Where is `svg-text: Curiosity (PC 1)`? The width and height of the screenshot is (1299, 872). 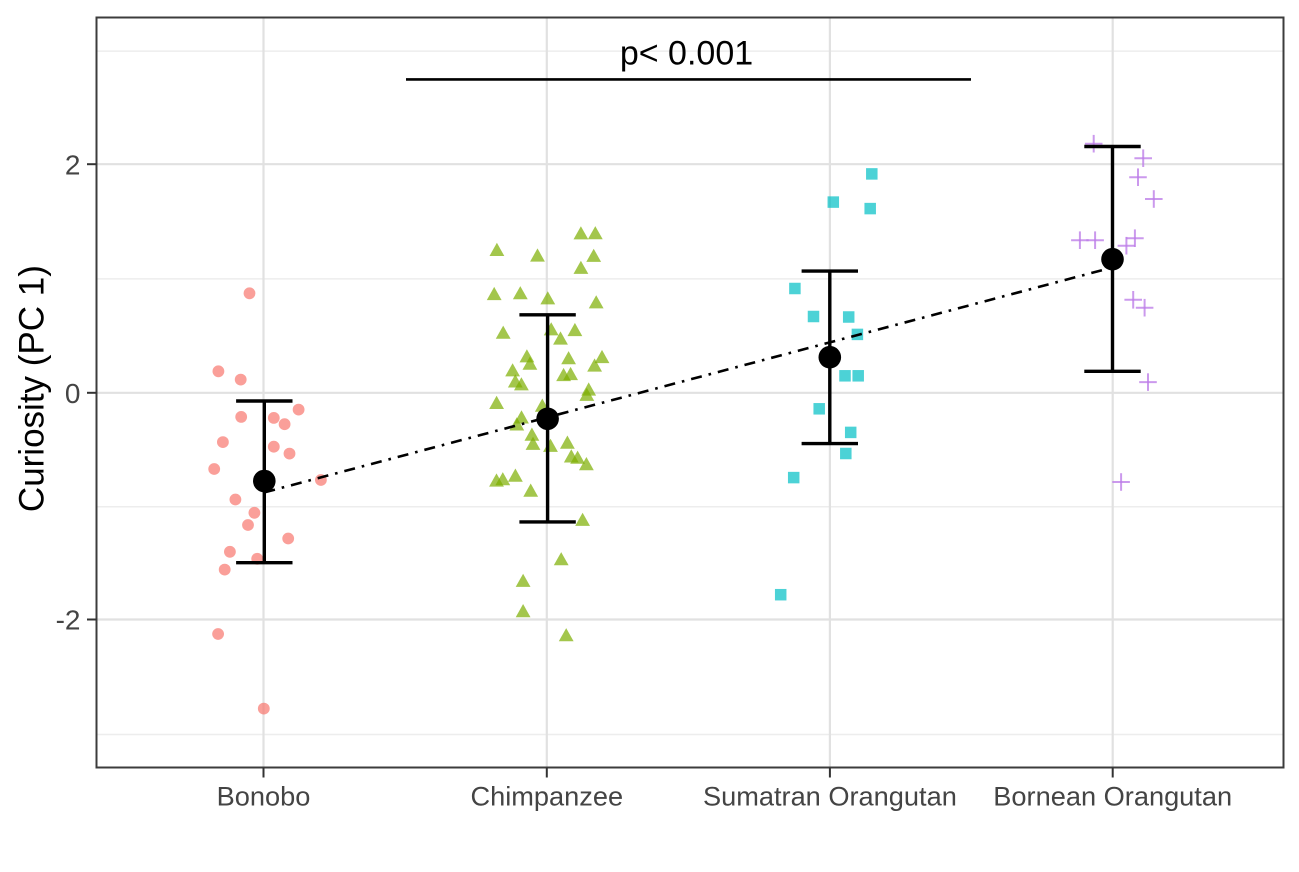 svg-text: Curiosity (PC 1) is located at coordinates (32, 388).